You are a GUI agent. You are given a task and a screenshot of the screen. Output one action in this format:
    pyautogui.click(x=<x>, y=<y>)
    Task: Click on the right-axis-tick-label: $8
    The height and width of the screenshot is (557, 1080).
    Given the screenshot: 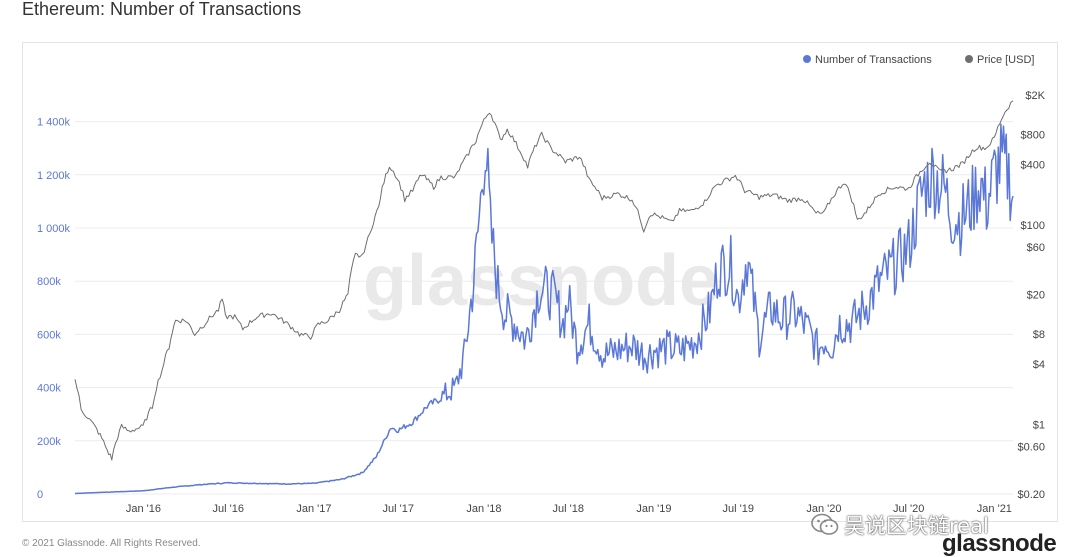 What is the action you would take?
    pyautogui.click(x=1039, y=335)
    